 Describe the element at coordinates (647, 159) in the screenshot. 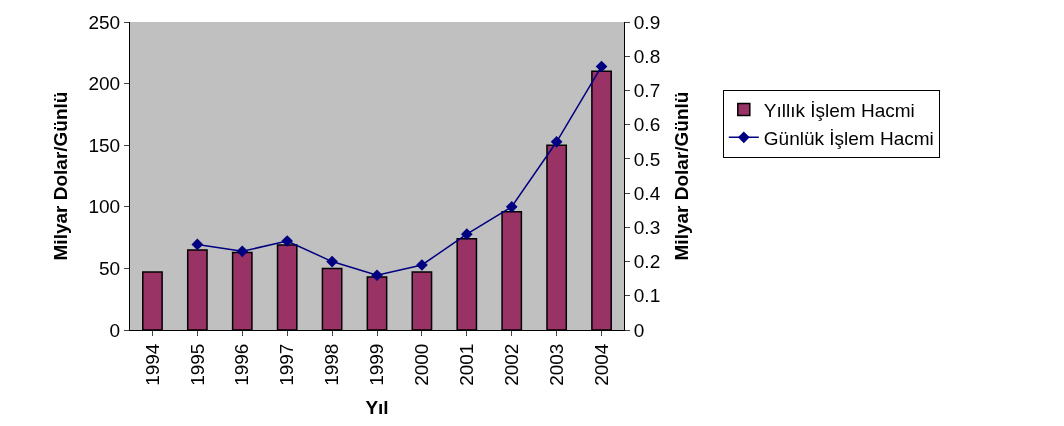

I see `y2-tick-label: 0.5` at that location.